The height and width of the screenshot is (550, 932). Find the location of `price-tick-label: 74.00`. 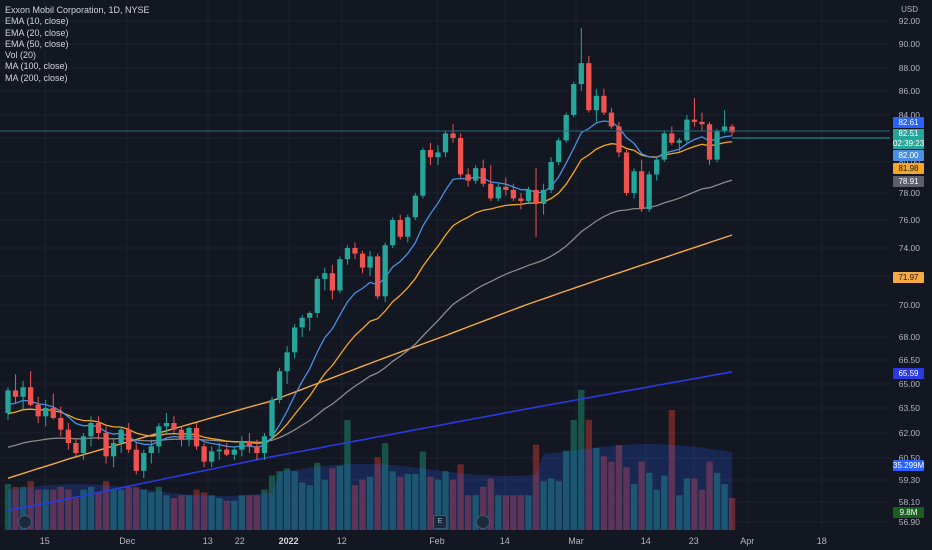

price-tick-label: 74.00 is located at coordinates (909, 248).